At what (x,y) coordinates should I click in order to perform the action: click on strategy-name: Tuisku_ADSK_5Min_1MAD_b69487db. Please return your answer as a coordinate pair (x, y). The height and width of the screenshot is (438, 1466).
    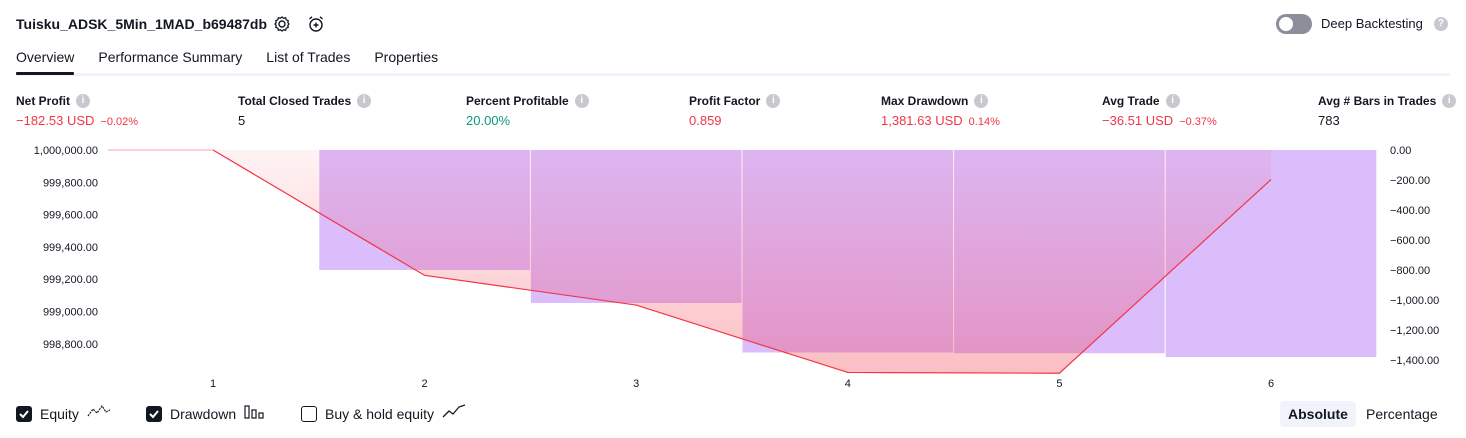
    Looking at the image, I should click on (142, 24).